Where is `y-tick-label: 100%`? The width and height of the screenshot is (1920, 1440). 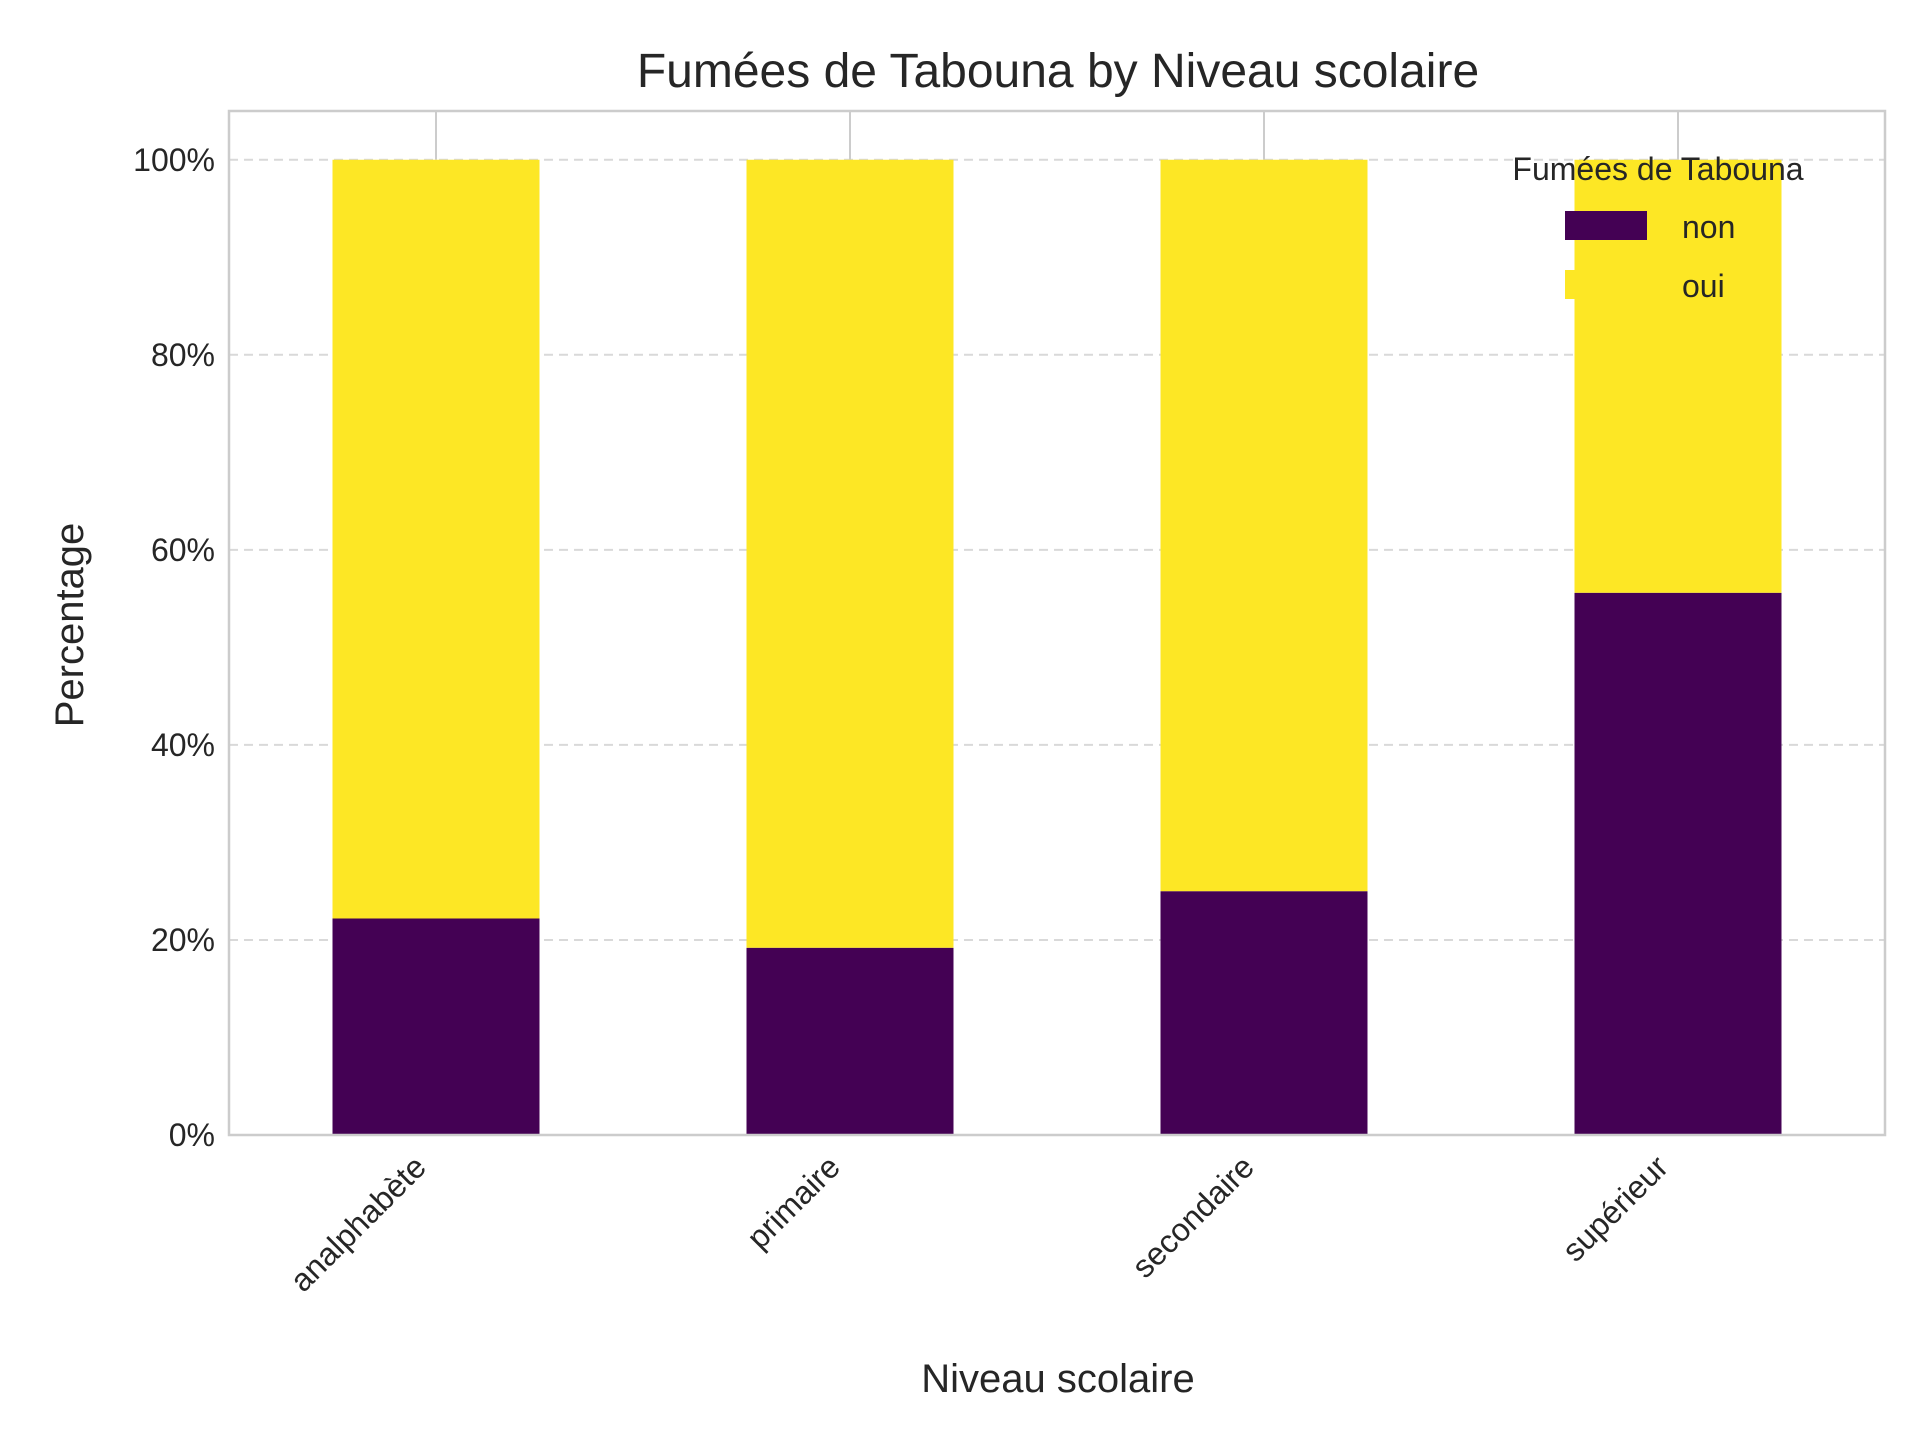 y-tick-label: 100% is located at coordinates (174, 160).